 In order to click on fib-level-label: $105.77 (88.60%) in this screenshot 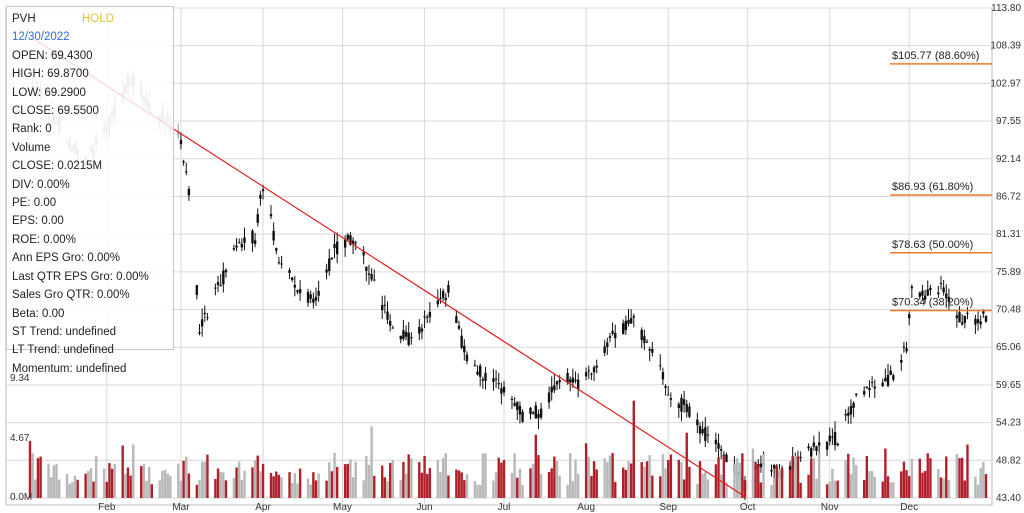, I will do `click(935, 56)`.